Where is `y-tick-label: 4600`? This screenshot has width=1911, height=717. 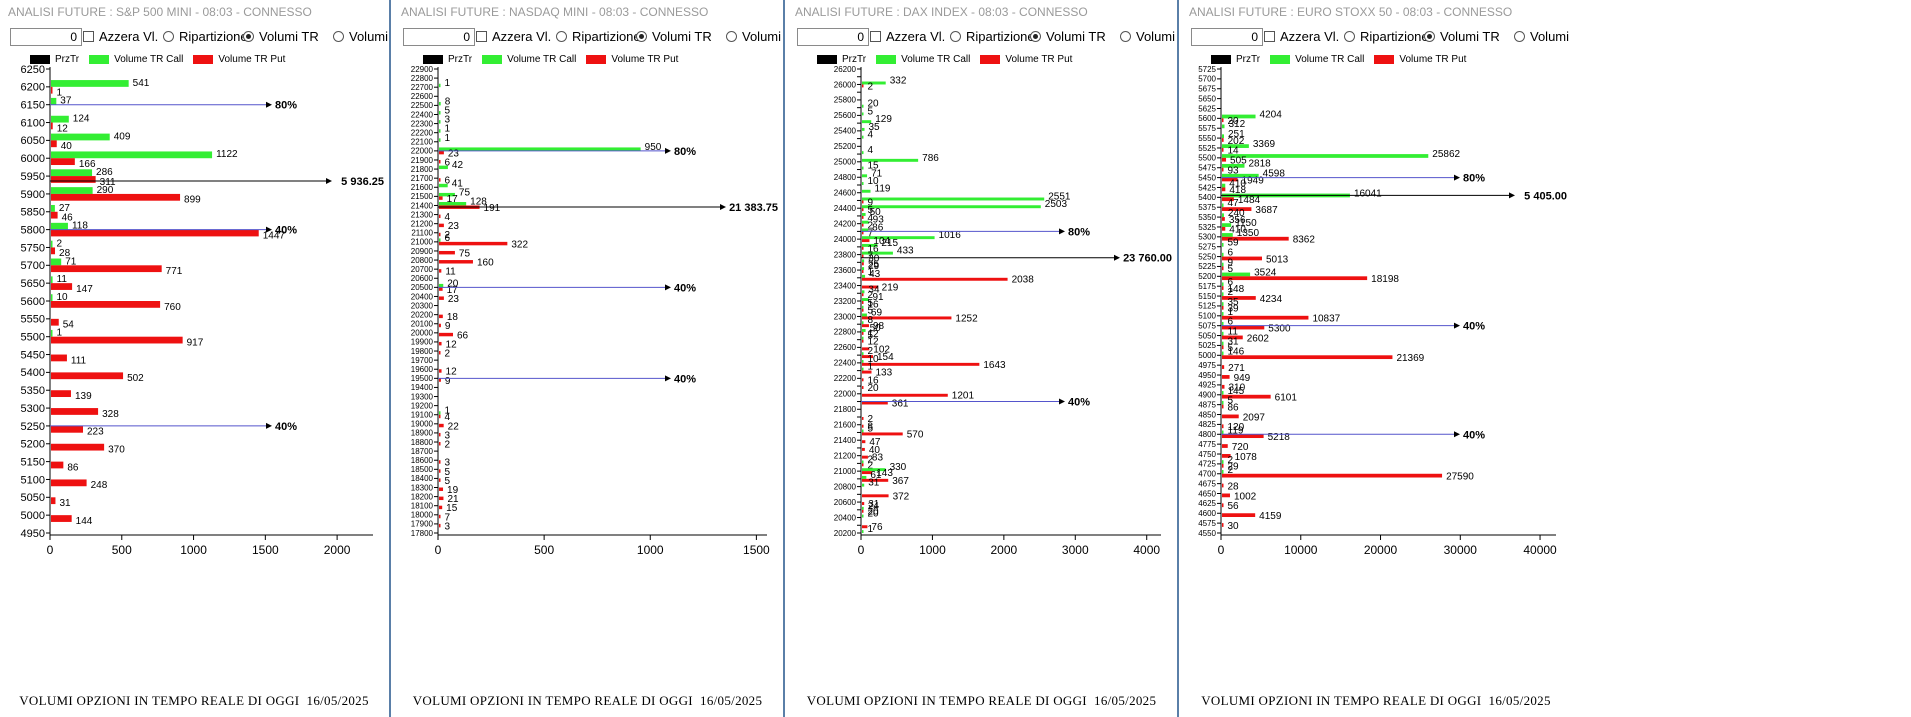
y-tick-label: 4600 is located at coordinates (1207, 513).